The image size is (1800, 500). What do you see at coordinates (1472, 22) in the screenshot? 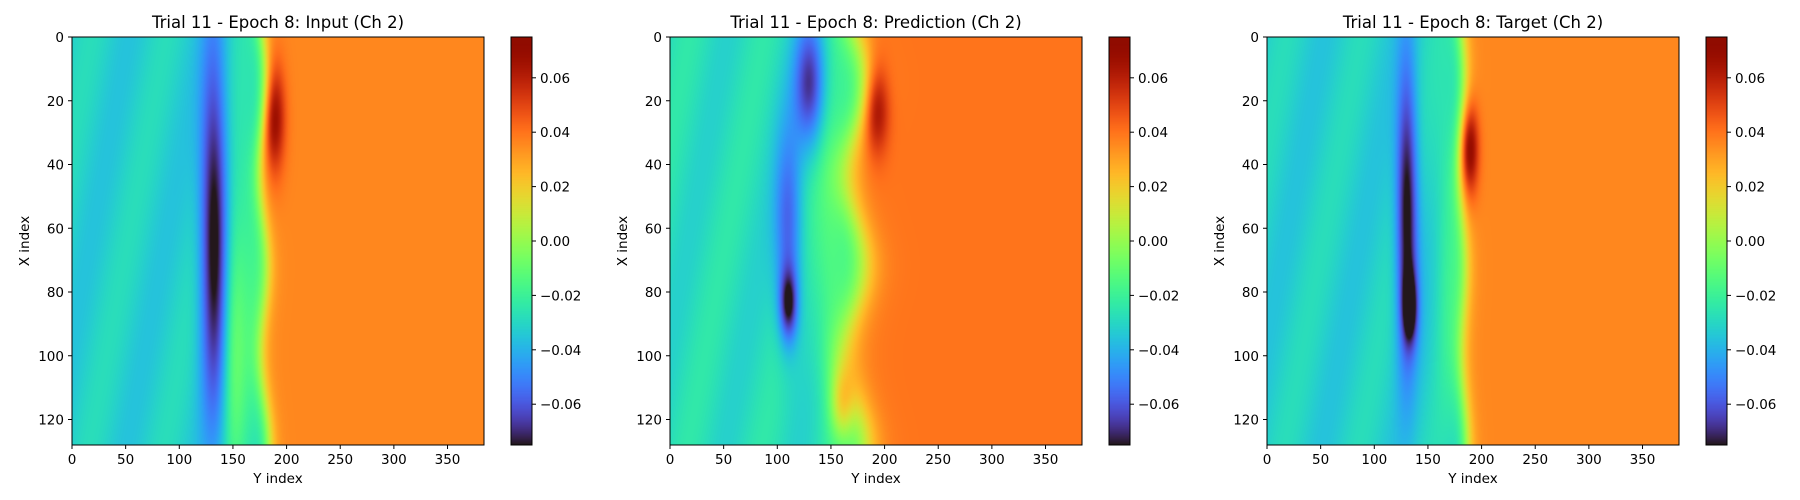
I see `panel-title: Trial 11 - Epoch 8: Target (Ch 2)` at bounding box center [1472, 22].